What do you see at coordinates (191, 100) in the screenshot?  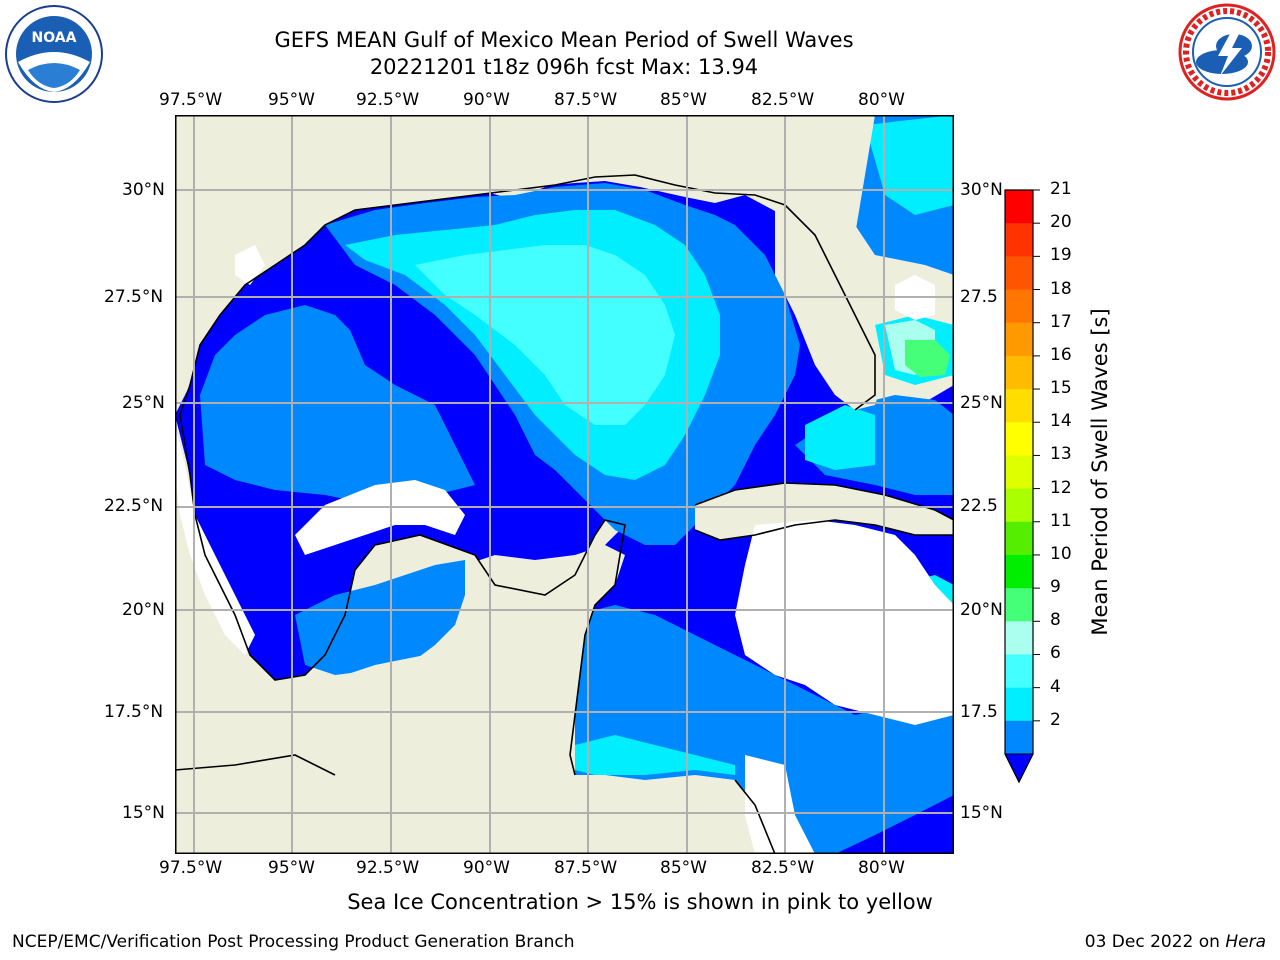 I see `lon-tick-top: 97.5°W` at bounding box center [191, 100].